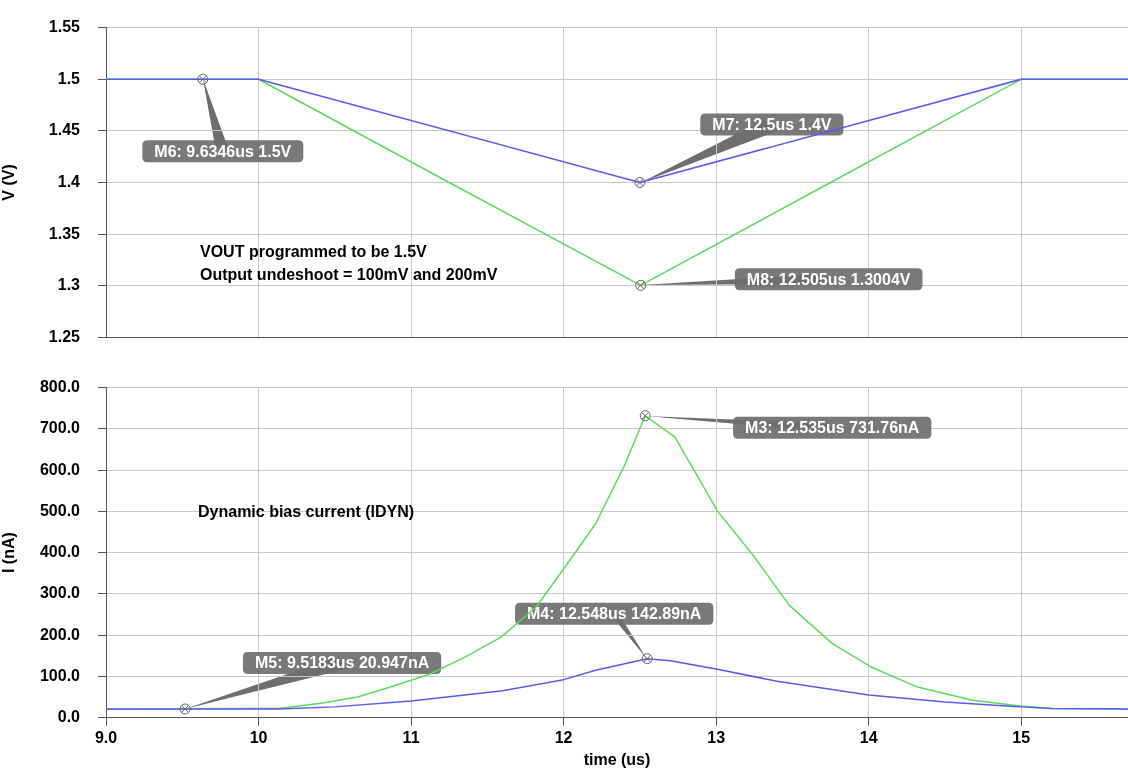  What do you see at coordinates (716, 737) in the screenshot?
I see `x-tick-label: 13` at bounding box center [716, 737].